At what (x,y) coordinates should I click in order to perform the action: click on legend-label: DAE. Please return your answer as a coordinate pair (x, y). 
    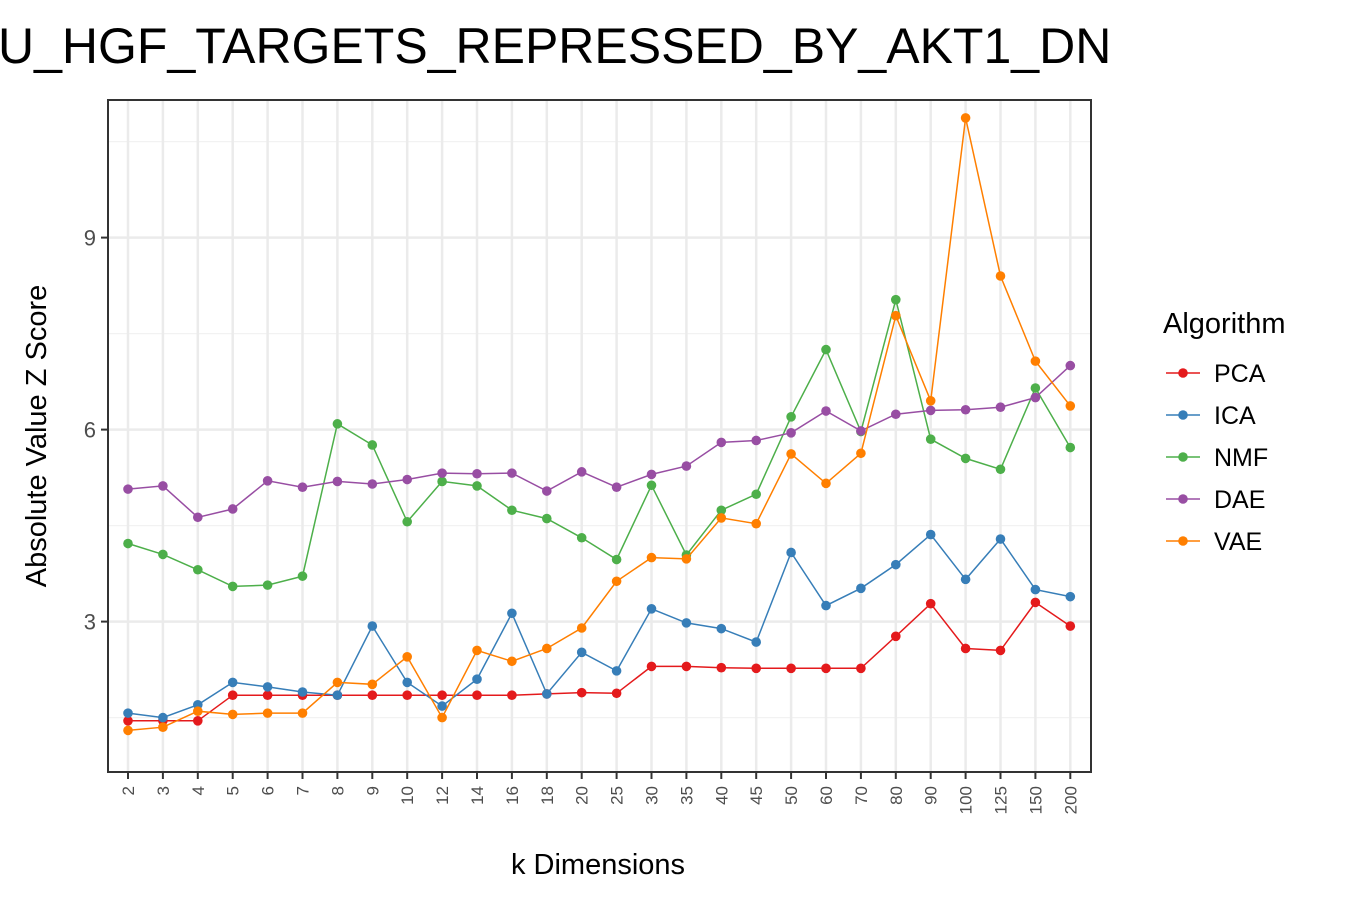
    Looking at the image, I should click on (1239, 500).